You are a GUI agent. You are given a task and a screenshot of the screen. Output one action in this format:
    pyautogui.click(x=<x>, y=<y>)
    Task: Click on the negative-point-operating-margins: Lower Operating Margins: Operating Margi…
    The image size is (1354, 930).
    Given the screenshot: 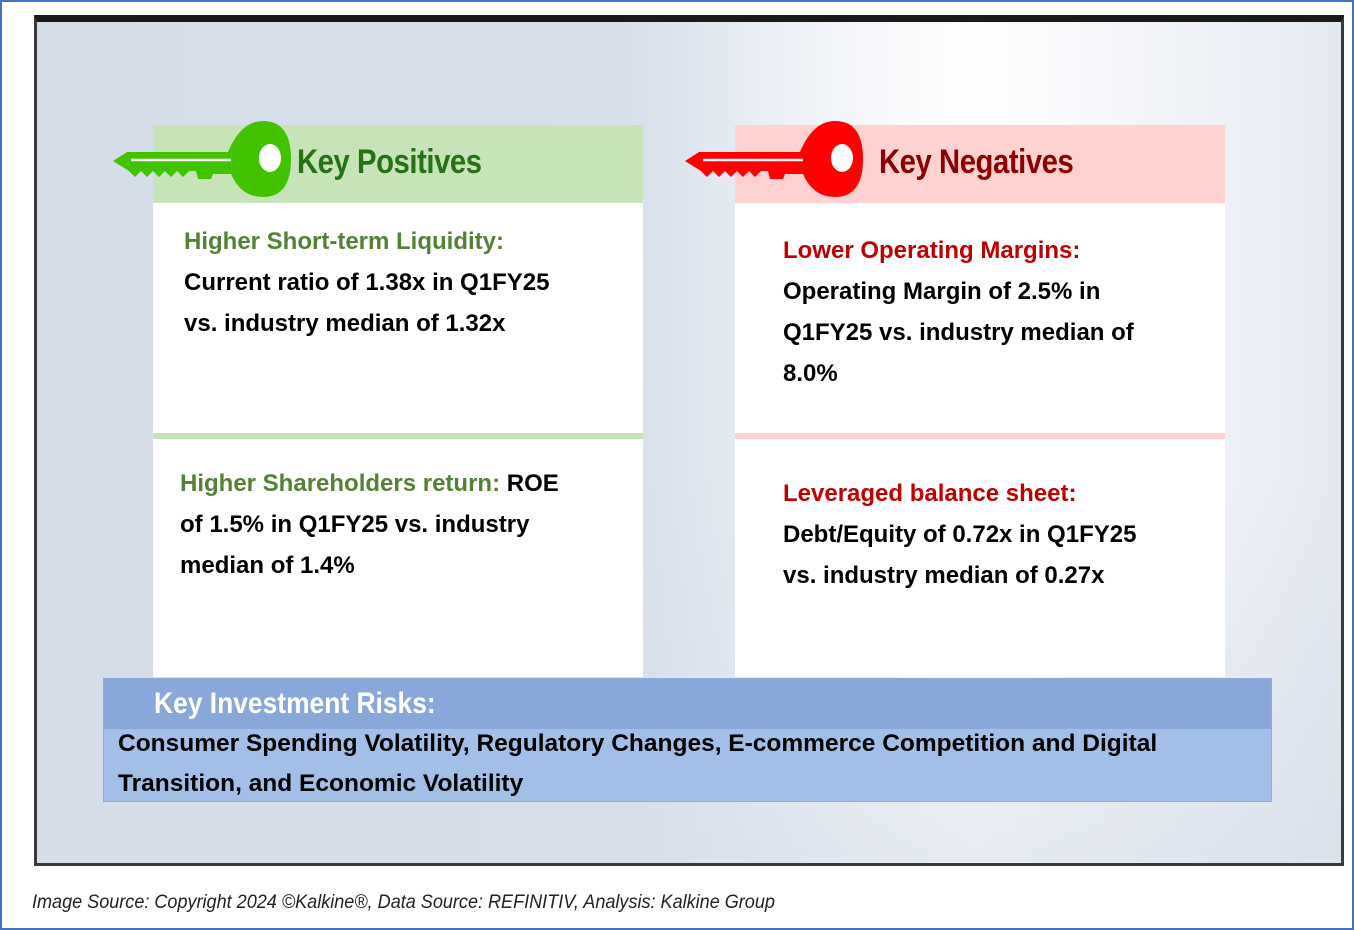 What is the action you would take?
    pyautogui.click(x=1003, y=312)
    